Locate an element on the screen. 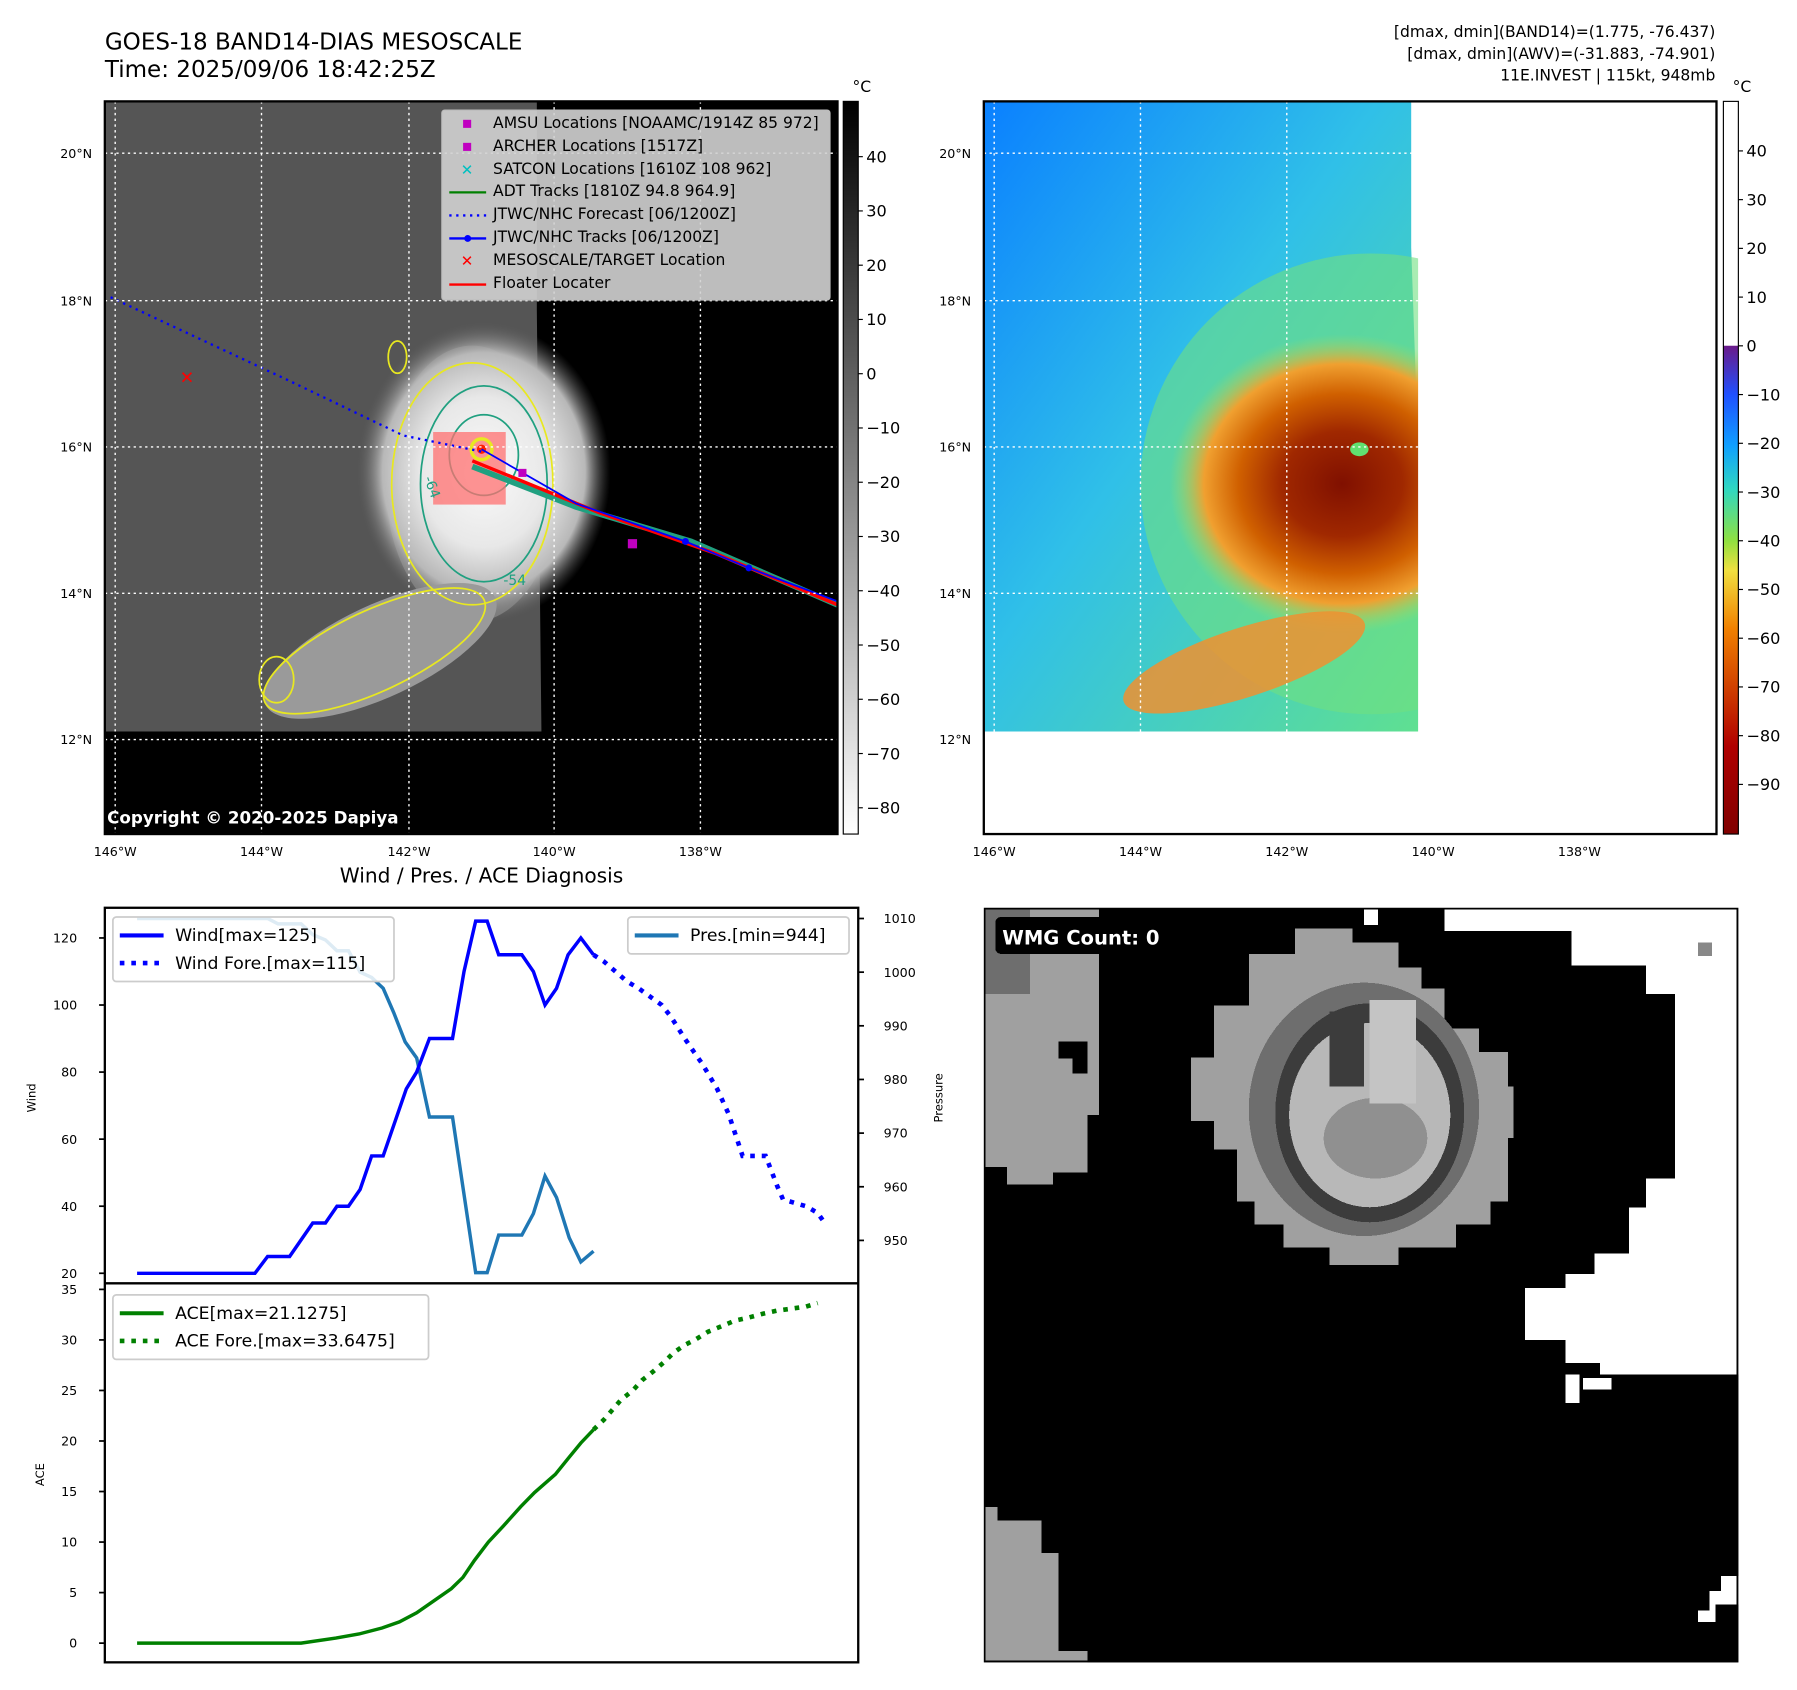 The height and width of the screenshot is (1690, 1797). wmg-count-label: WMG Count: 0 is located at coordinates (1080, 938).